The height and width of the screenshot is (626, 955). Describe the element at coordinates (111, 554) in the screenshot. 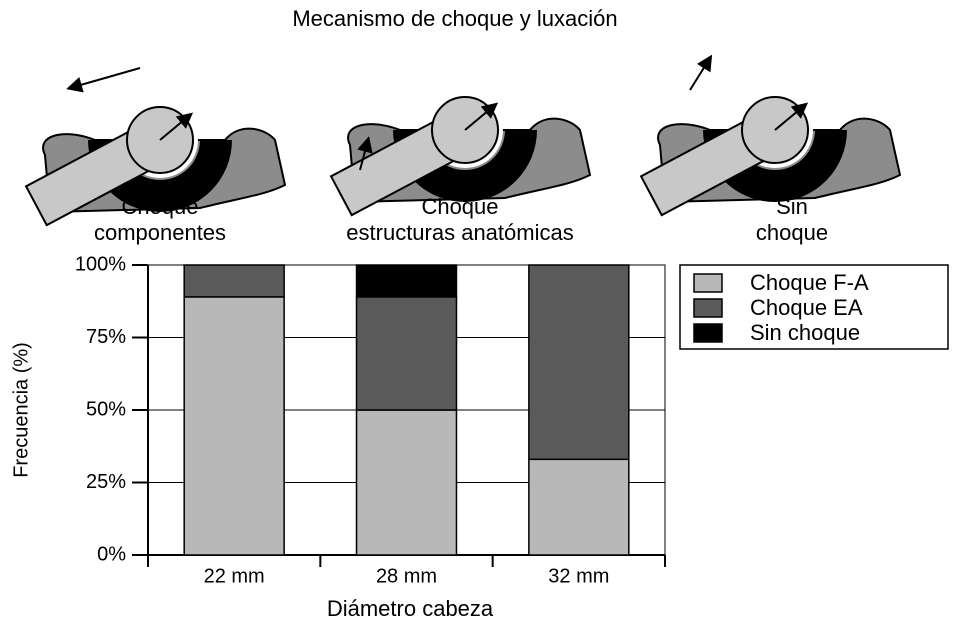

I see `y-tick-label: 0%` at that location.